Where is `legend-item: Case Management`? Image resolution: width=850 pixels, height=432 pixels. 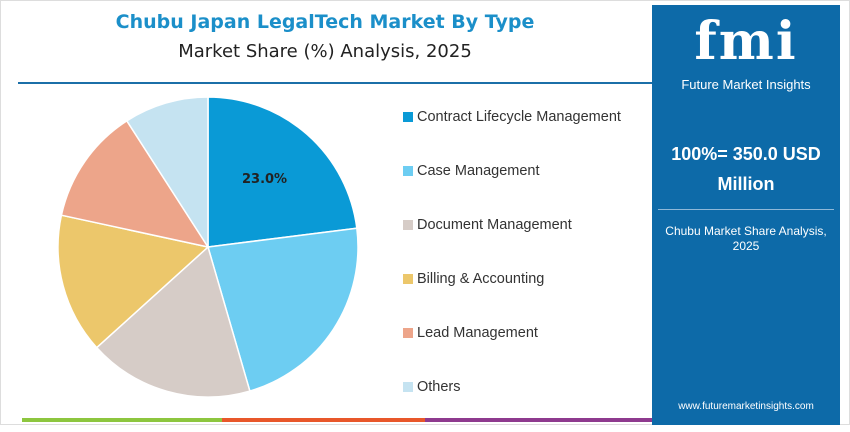
legend-item: Case Management is located at coordinates (525, 189).